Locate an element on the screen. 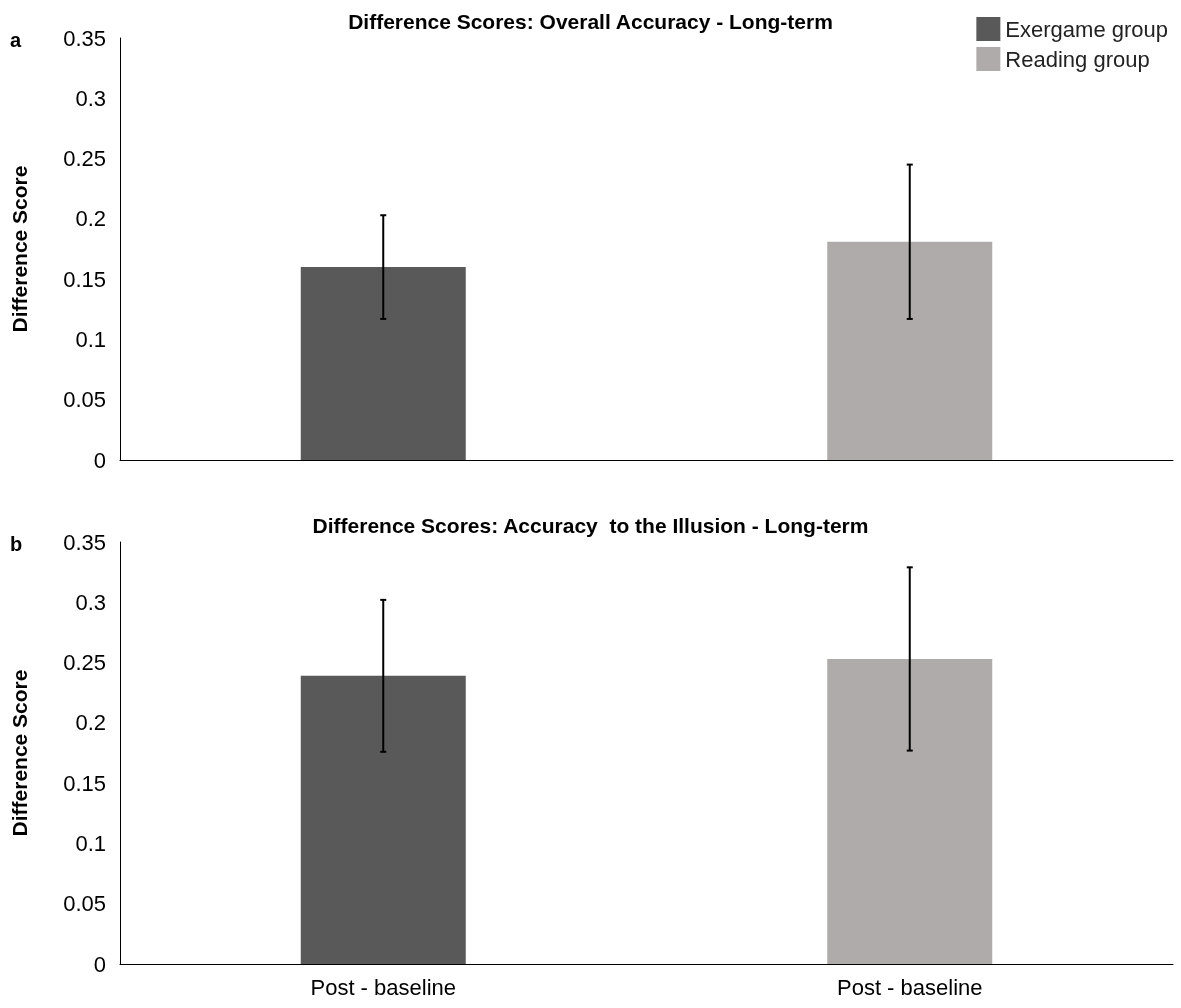  text: b is located at coordinates (16, 544).